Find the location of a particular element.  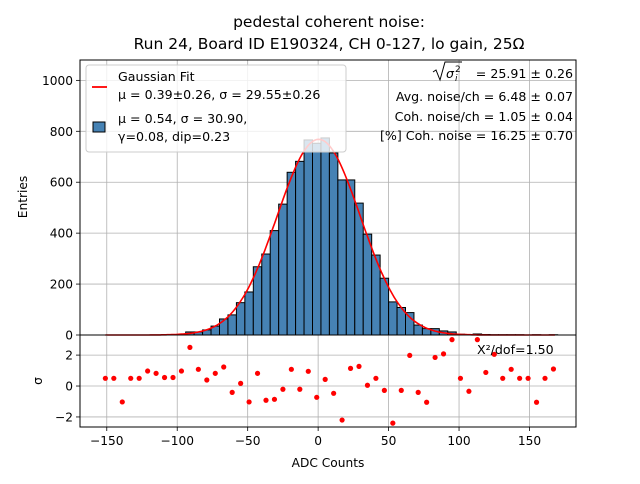

x-tick-label: 100 is located at coordinates (458, 441).